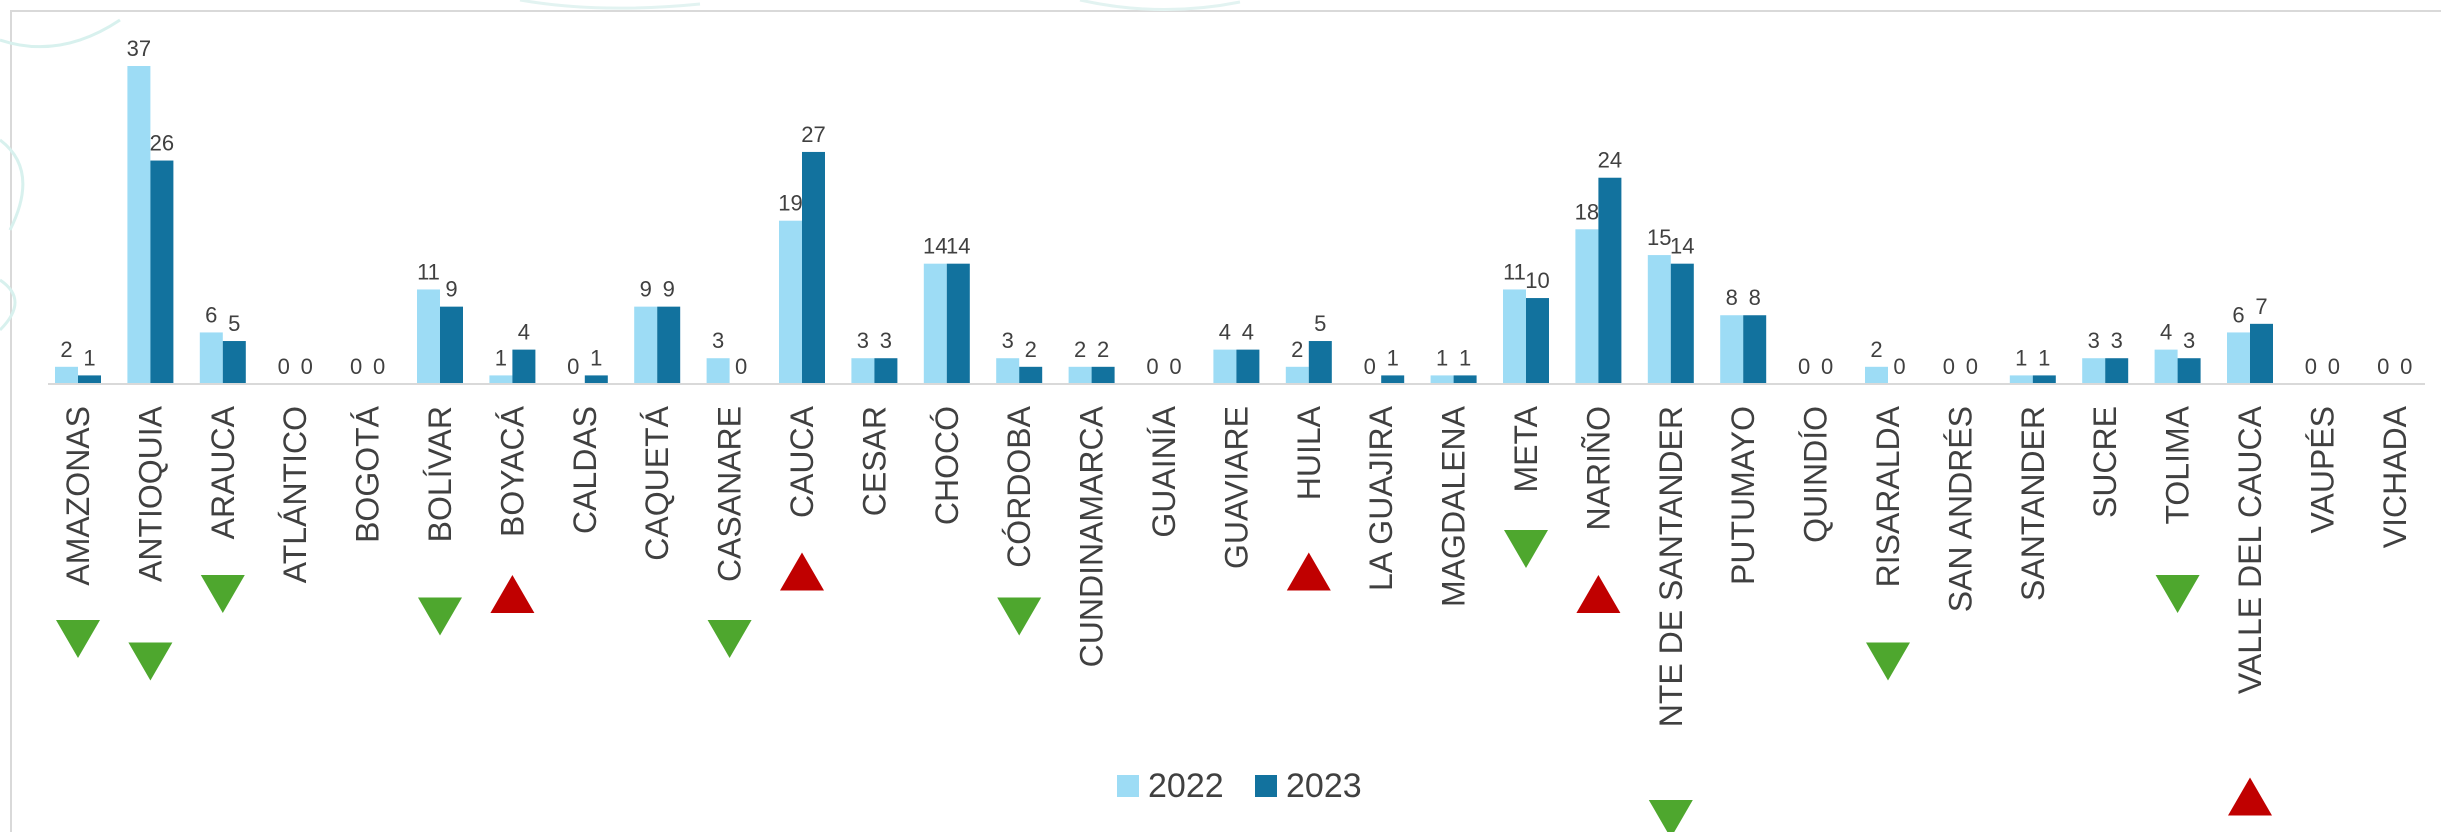  I want to click on trend-down-icon-meta, so click(1526, 549).